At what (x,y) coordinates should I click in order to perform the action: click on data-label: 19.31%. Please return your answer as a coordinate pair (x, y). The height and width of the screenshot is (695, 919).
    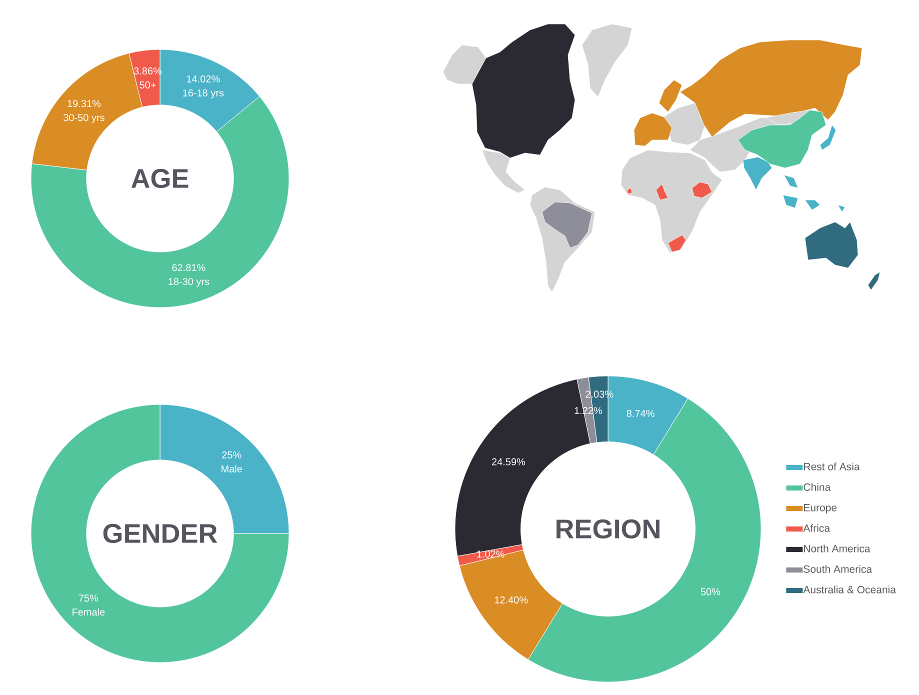
    Looking at the image, I should click on (84, 104).